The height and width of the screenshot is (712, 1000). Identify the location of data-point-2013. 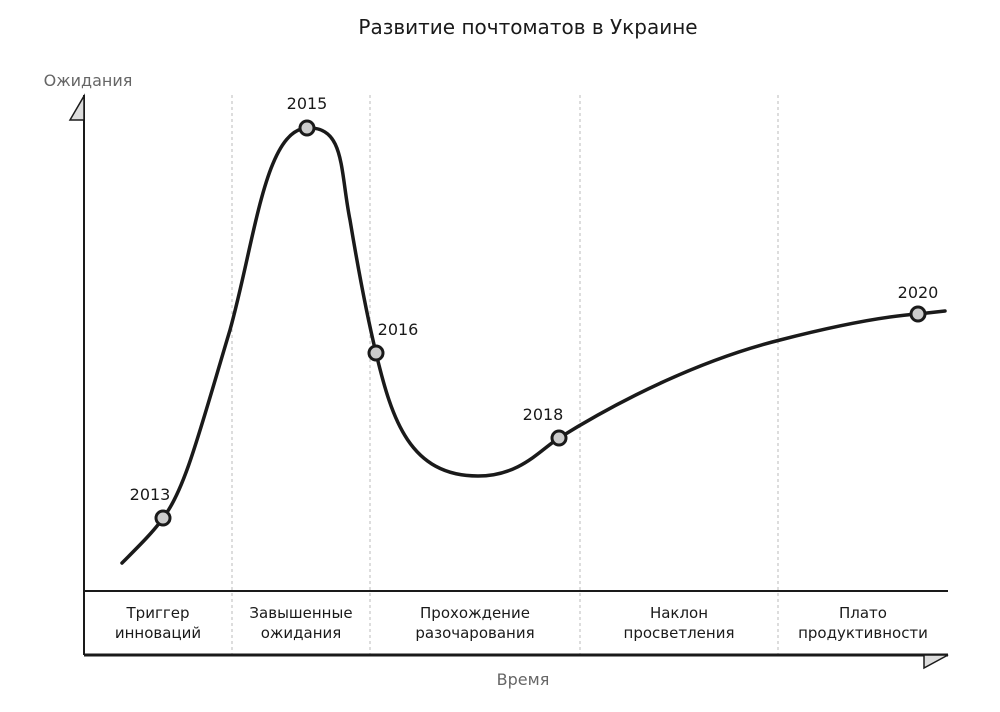
(163, 518).